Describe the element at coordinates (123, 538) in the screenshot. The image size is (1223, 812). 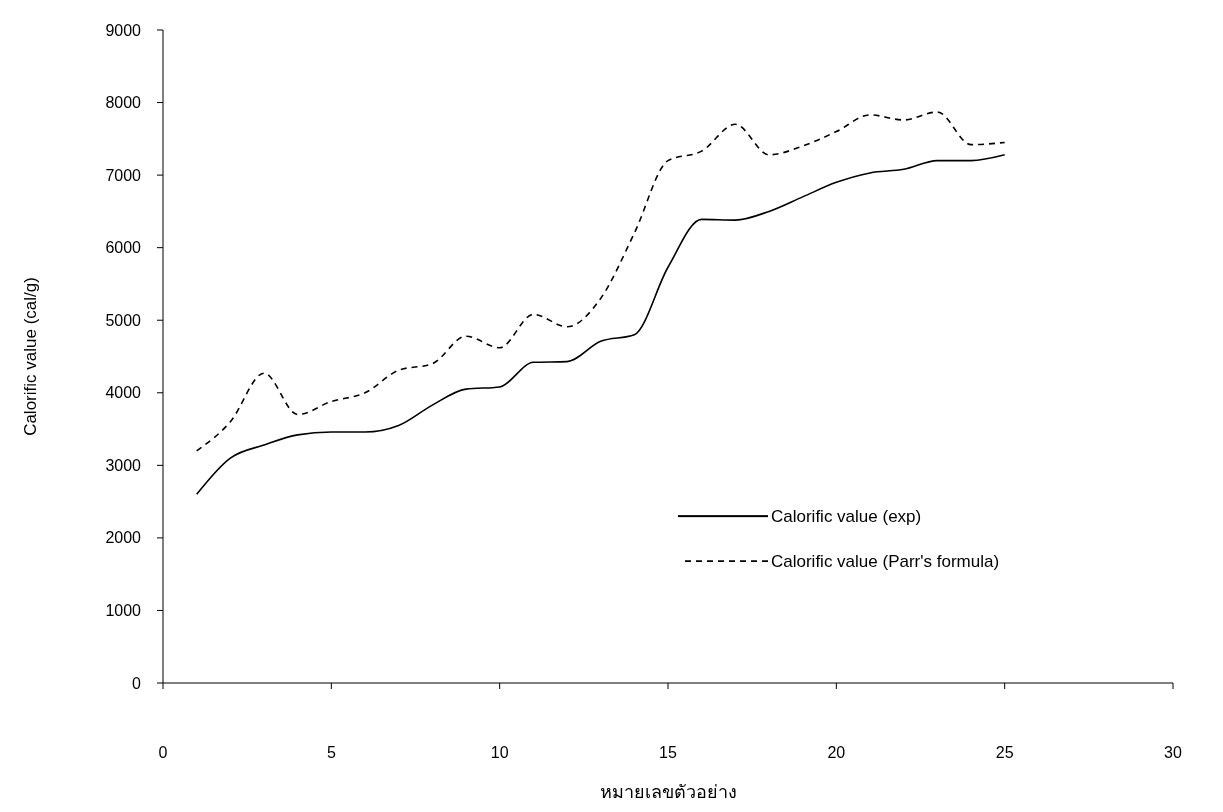
I see `y-tick-label: 2000` at that location.